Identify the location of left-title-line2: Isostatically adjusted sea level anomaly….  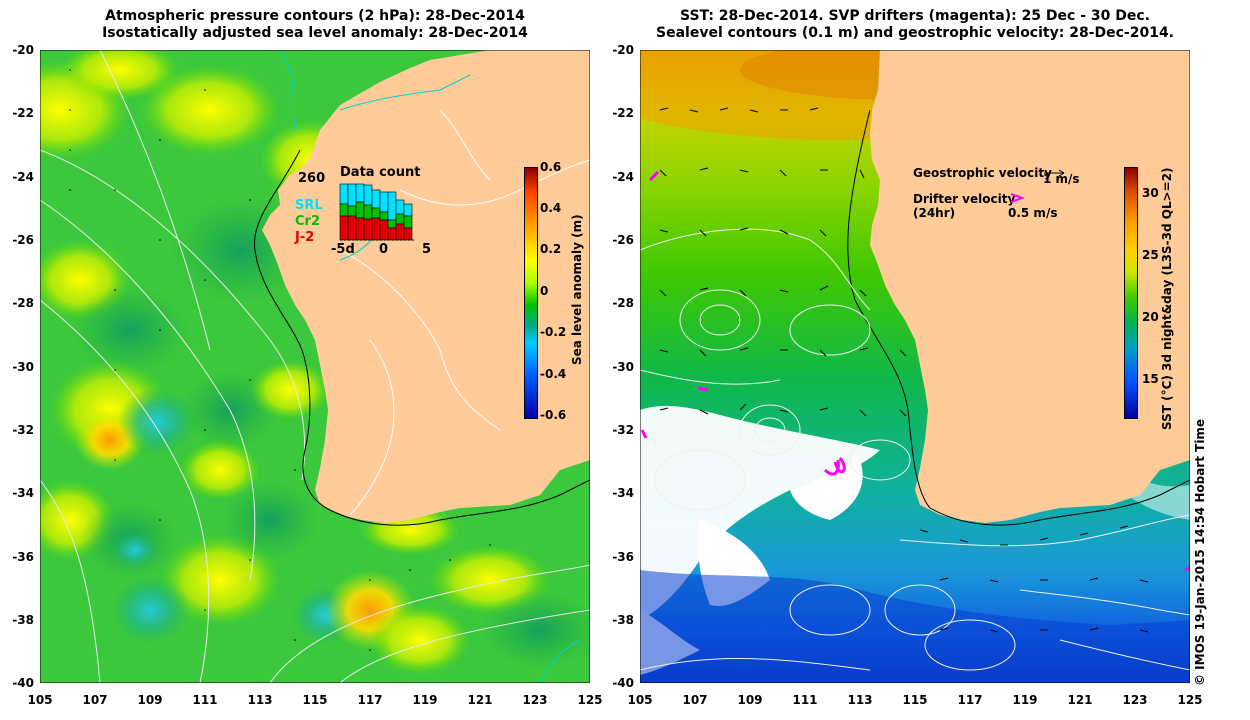
(315, 33).